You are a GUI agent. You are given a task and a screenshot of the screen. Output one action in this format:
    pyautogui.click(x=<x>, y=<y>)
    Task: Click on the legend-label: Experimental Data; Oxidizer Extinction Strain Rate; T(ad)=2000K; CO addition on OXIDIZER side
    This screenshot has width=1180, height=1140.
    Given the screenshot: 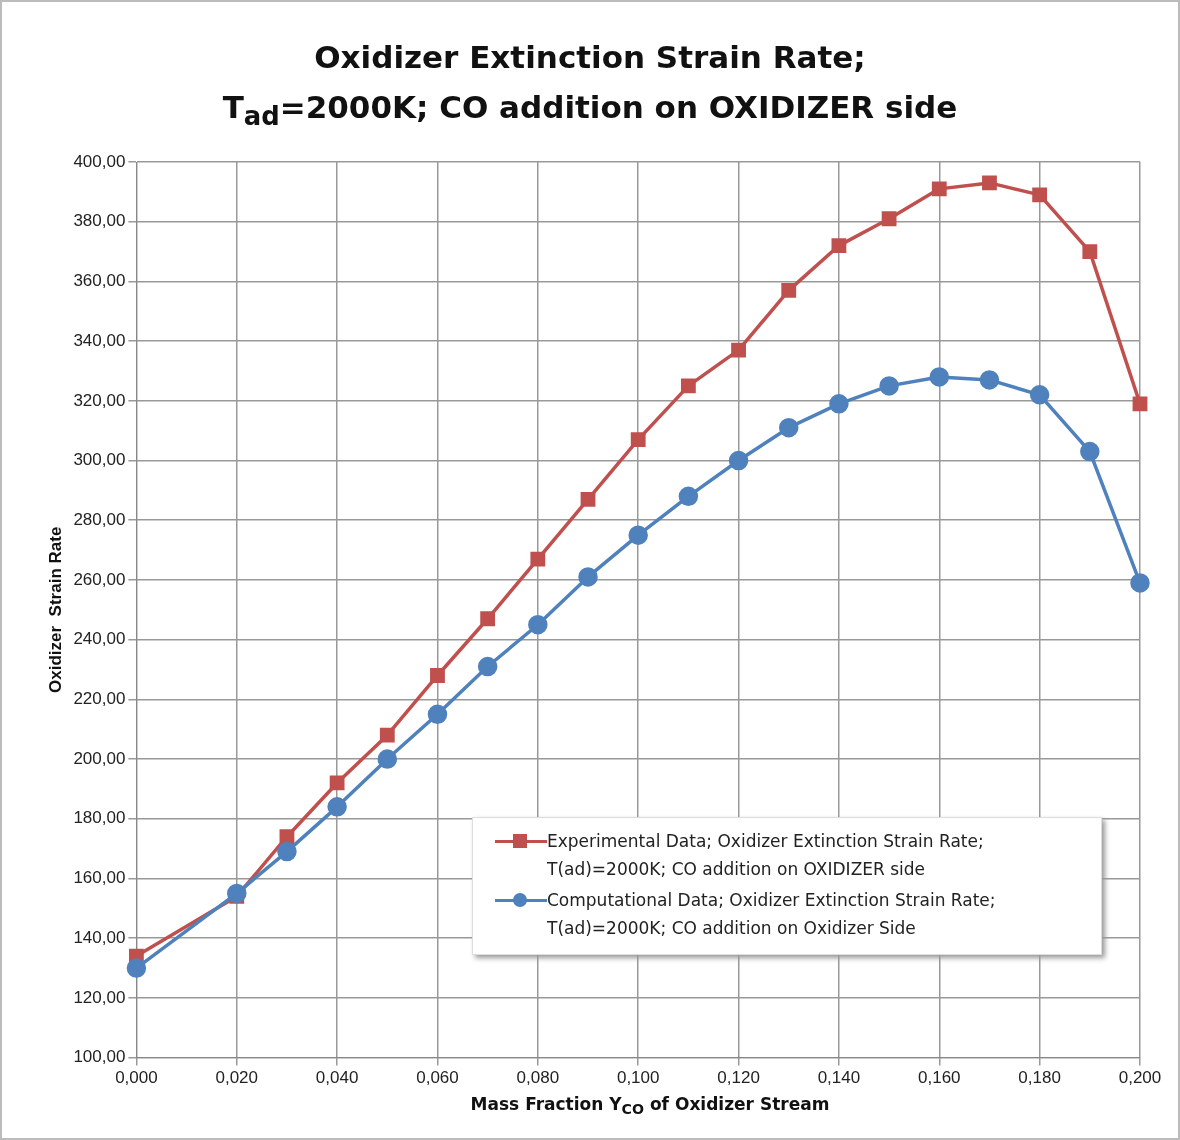 What is the action you would take?
    pyautogui.click(x=766, y=855)
    